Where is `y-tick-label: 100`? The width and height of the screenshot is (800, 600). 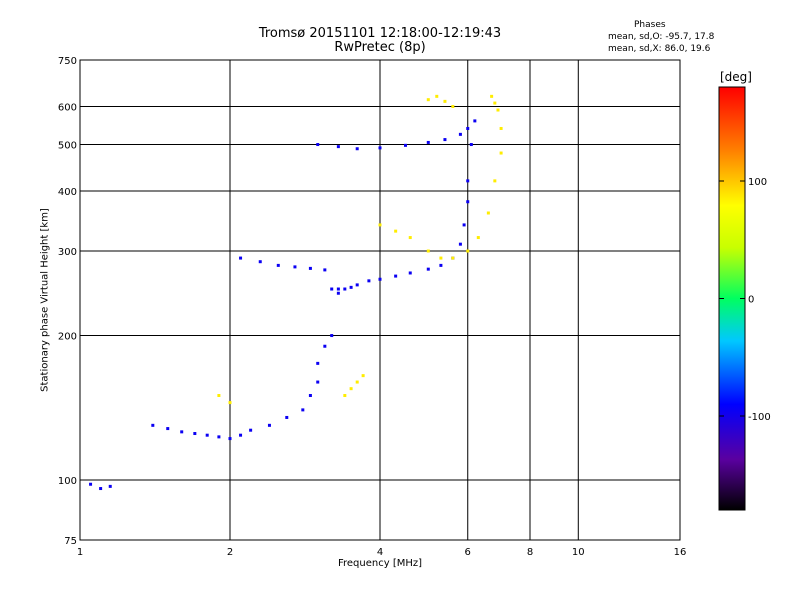 y-tick-label: 100 is located at coordinates (67, 481).